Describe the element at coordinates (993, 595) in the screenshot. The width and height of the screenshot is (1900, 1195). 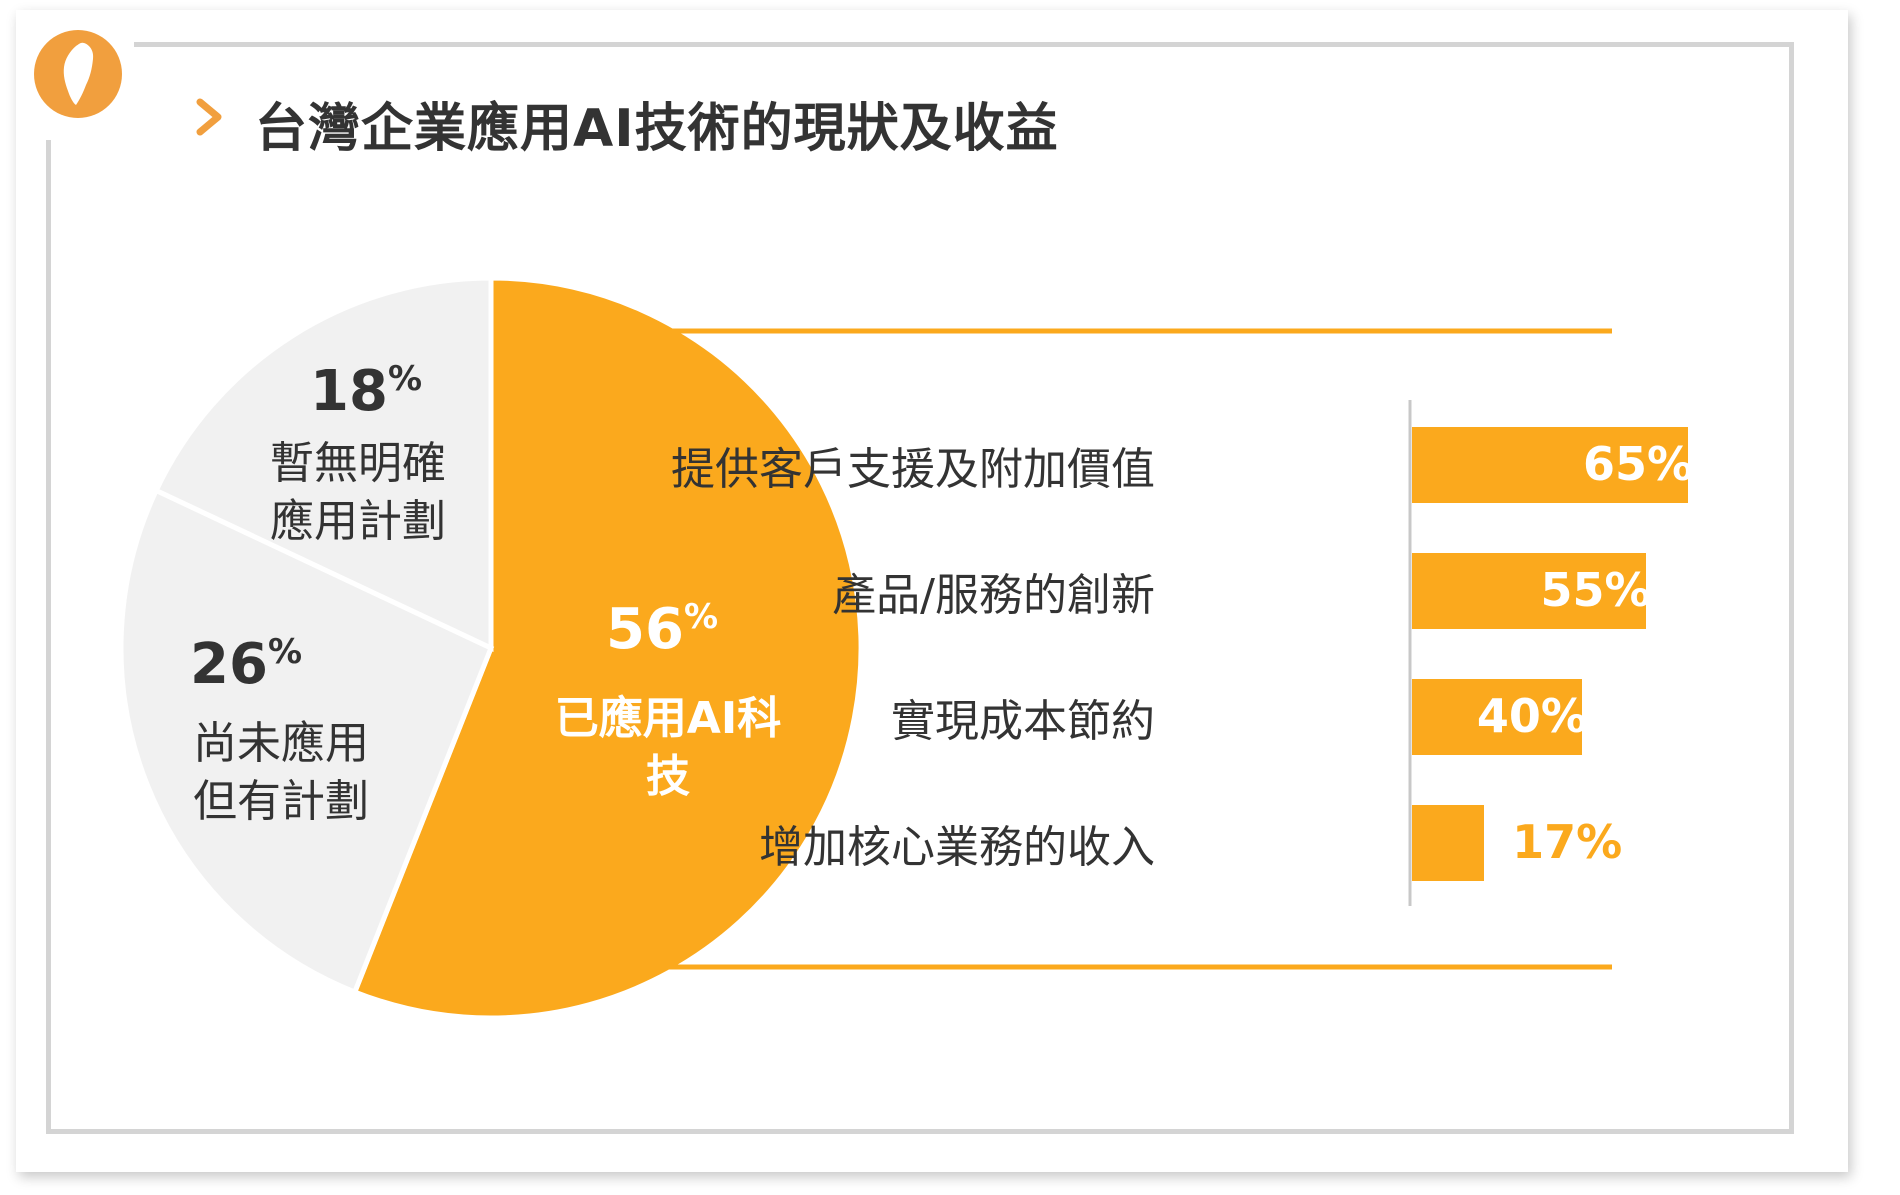
I see `bar-category-label: 產品/服務的創新` at that location.